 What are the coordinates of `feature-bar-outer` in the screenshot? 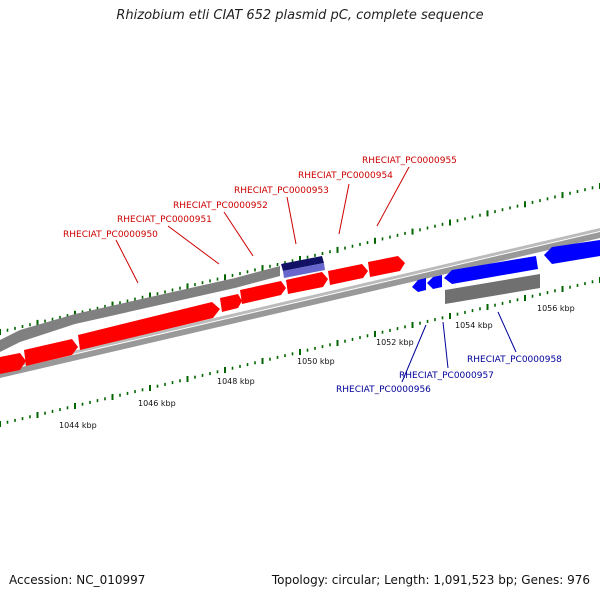 It's located at (140, 309).